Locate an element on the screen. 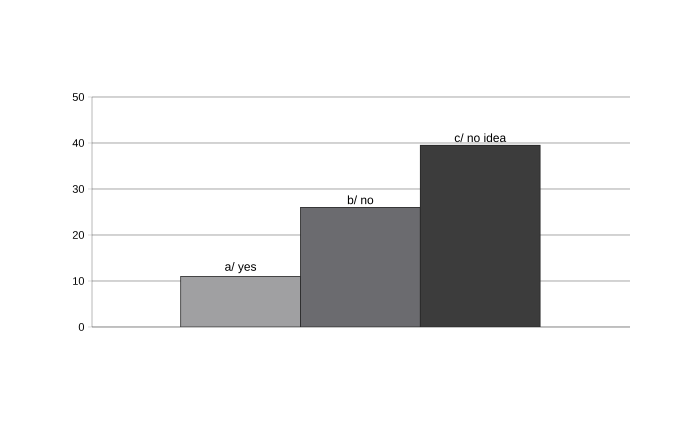 The height and width of the screenshot is (440, 685). x-tick-label: c/ no idea is located at coordinates (480, 137).